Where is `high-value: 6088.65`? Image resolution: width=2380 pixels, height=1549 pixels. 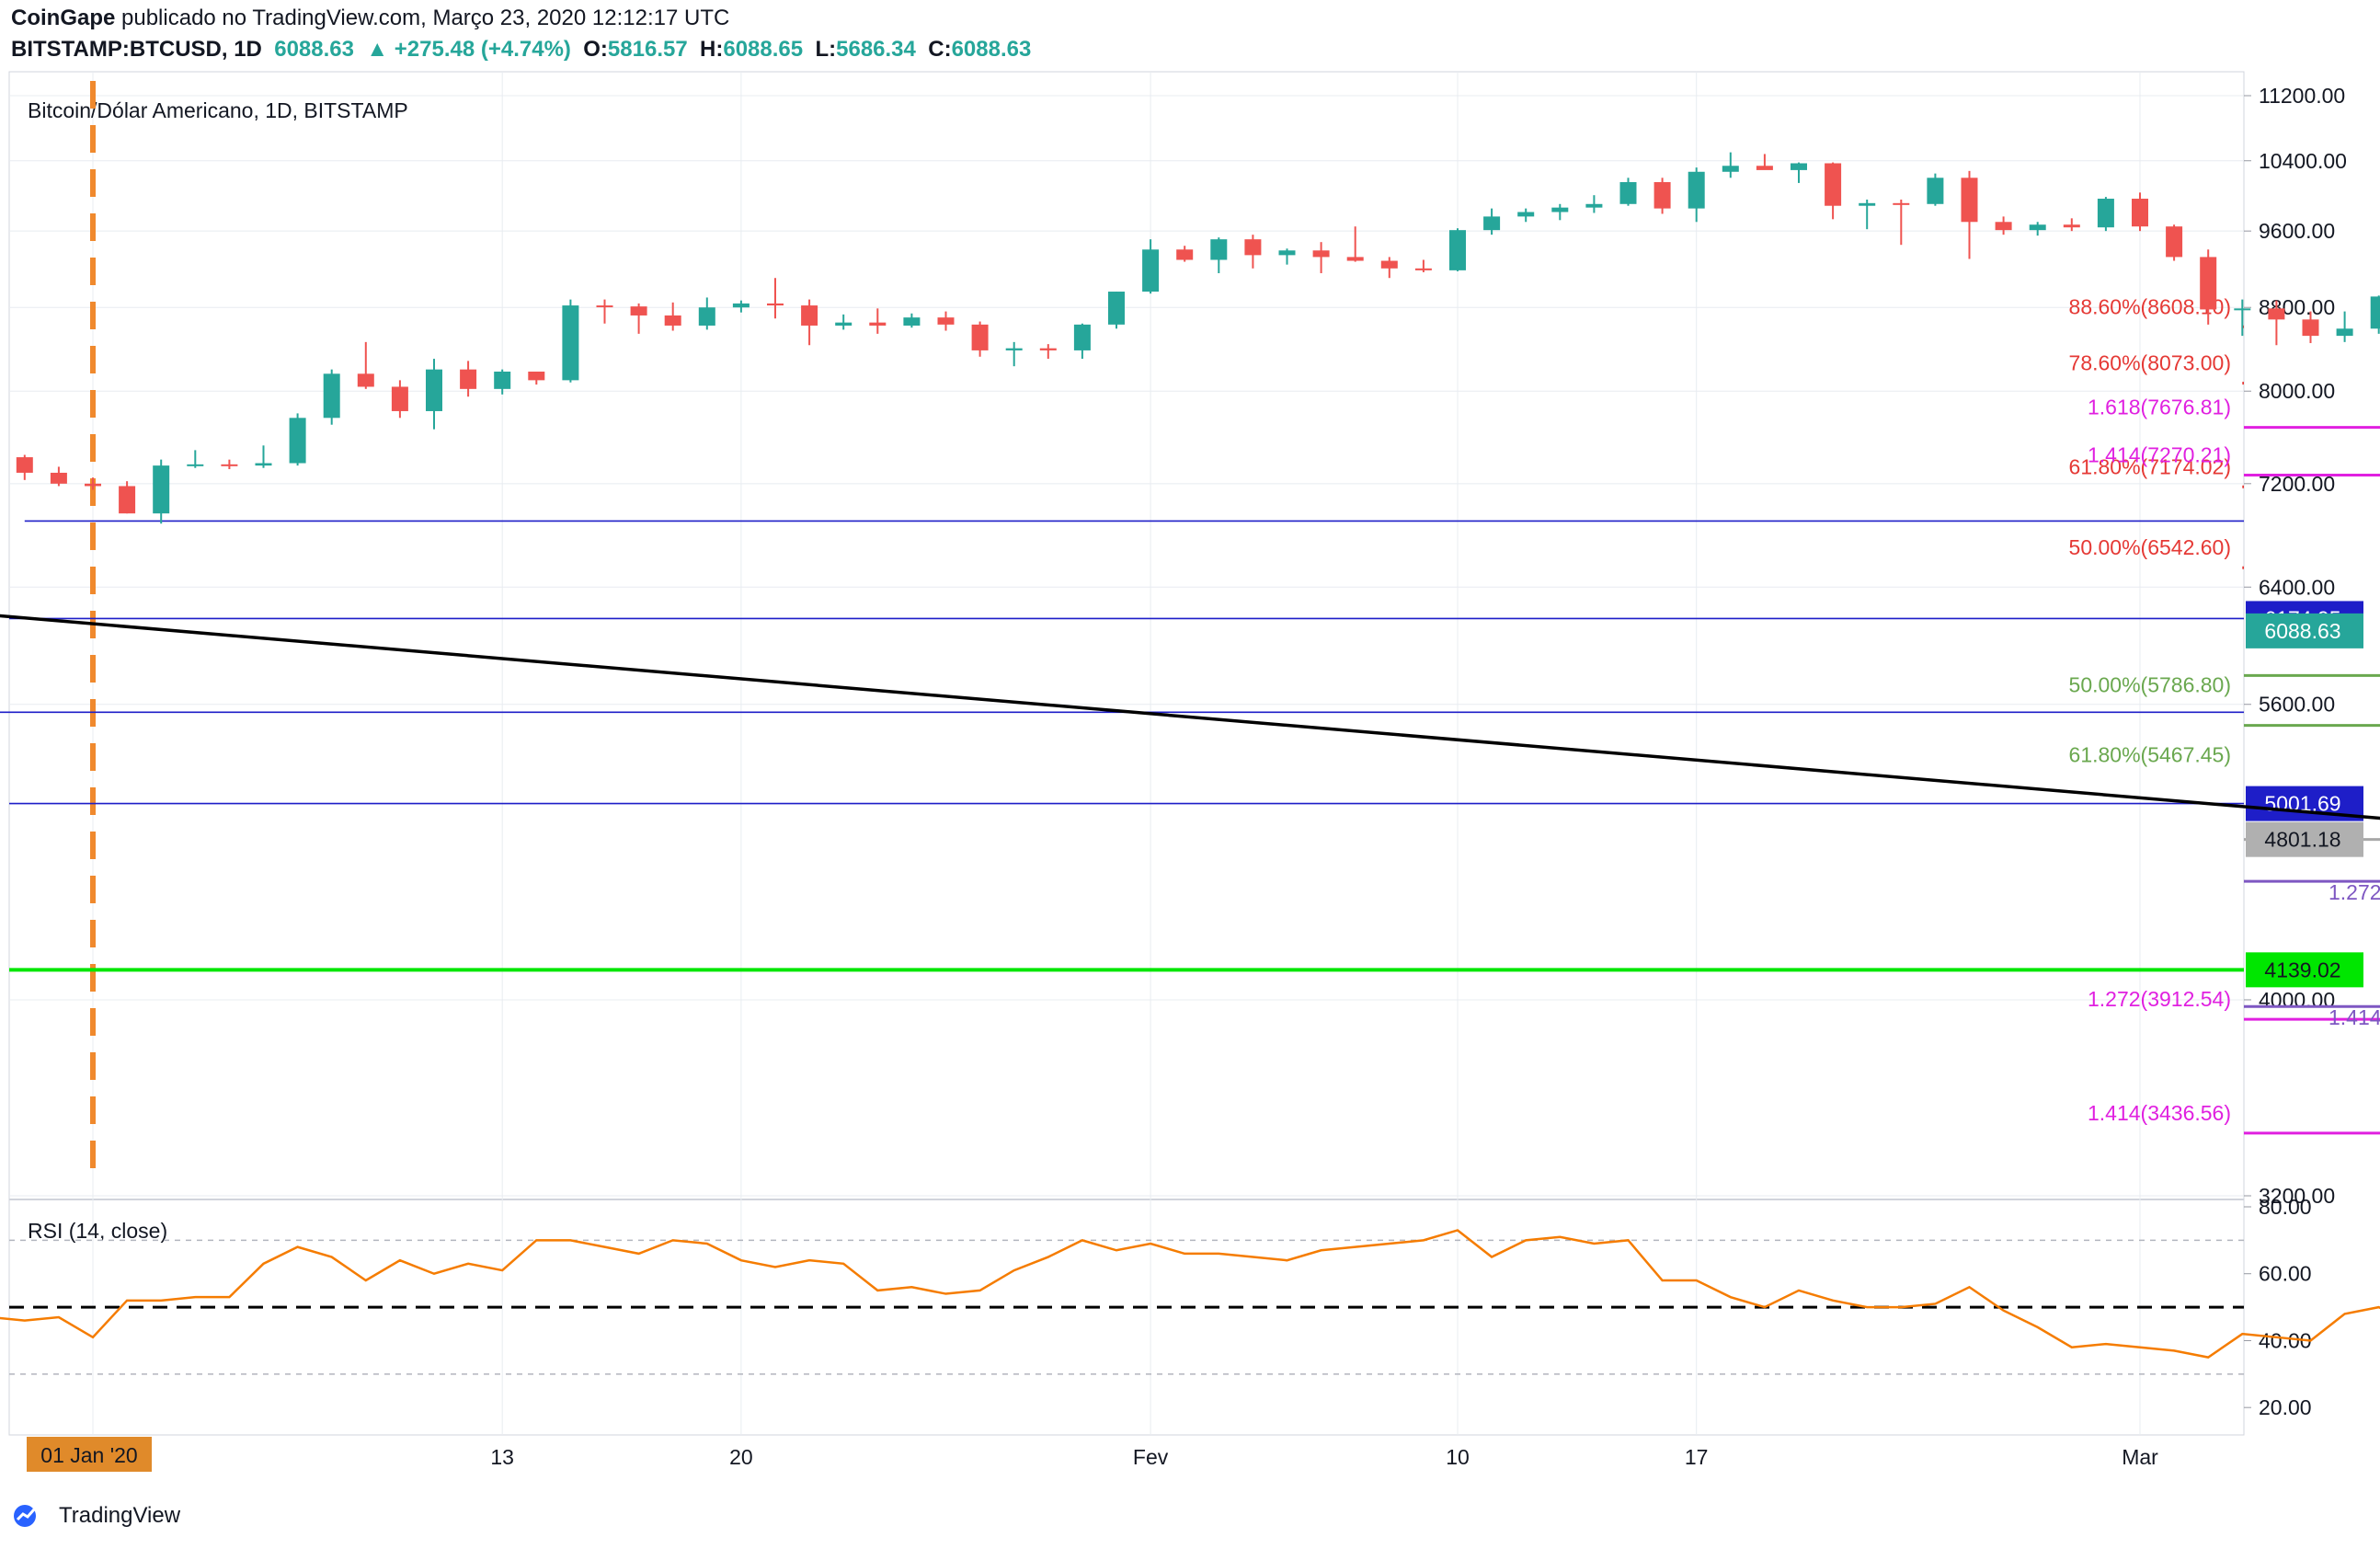 high-value: 6088.65 is located at coordinates (763, 50).